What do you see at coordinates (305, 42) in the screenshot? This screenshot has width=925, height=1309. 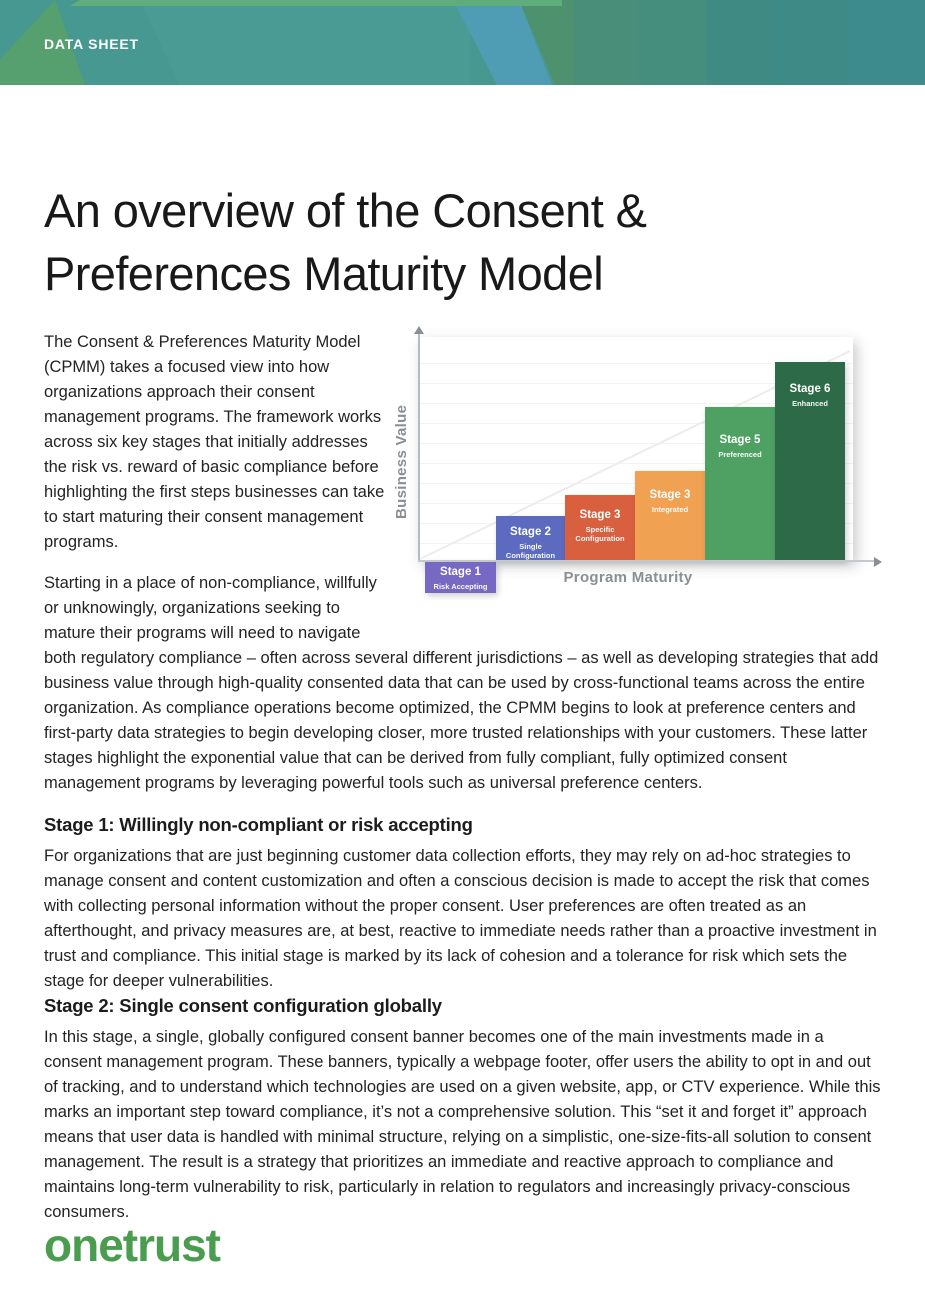 I see `banner-graphic-teal` at bounding box center [305, 42].